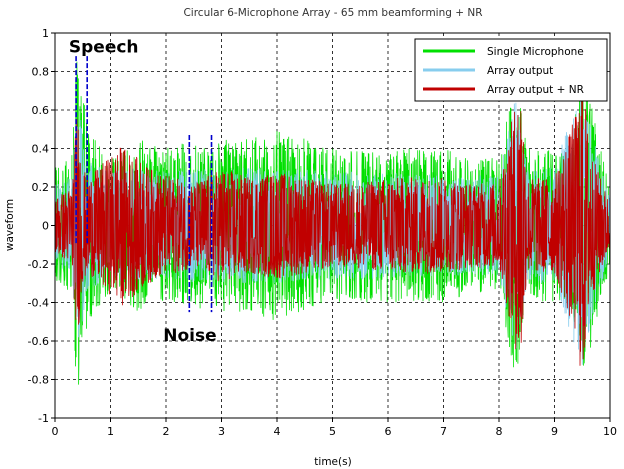  I want to click on y-tick-label: -0.2, so click(38, 264).